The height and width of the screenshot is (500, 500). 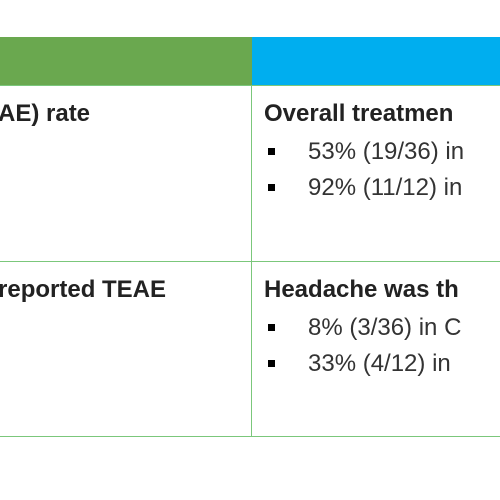 I want to click on row-1-bullet-2: 92% (11/12) in, so click(x=364, y=188).